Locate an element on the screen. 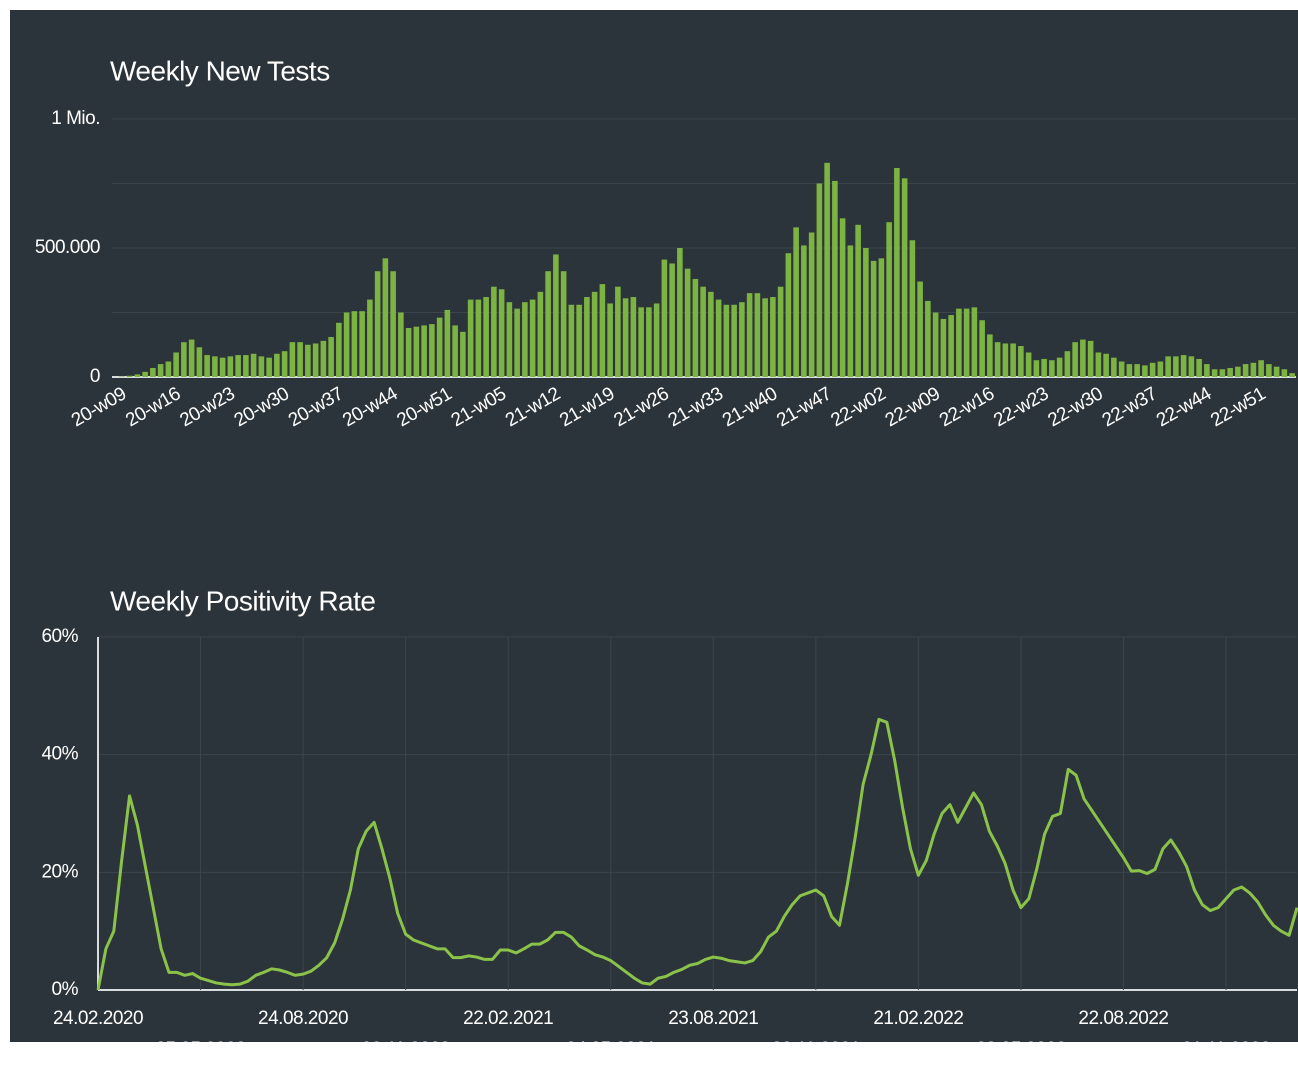 This screenshot has width=1298, height=1069. x-tick-label: 23.08.2021 is located at coordinates (713, 1018).